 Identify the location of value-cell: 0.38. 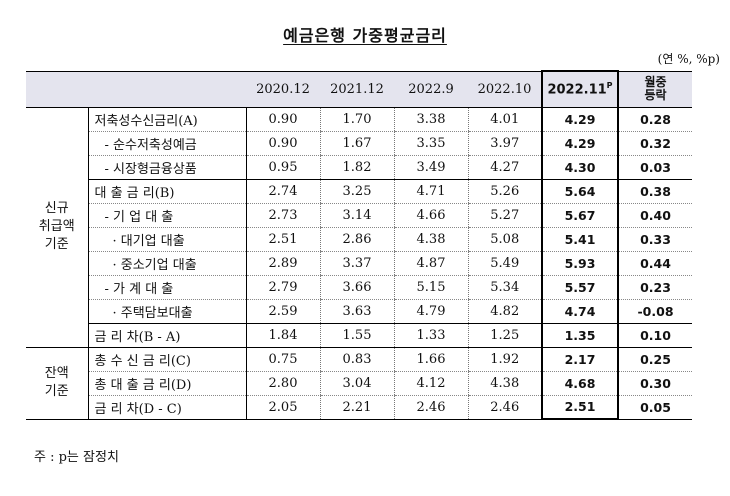
(654, 191).